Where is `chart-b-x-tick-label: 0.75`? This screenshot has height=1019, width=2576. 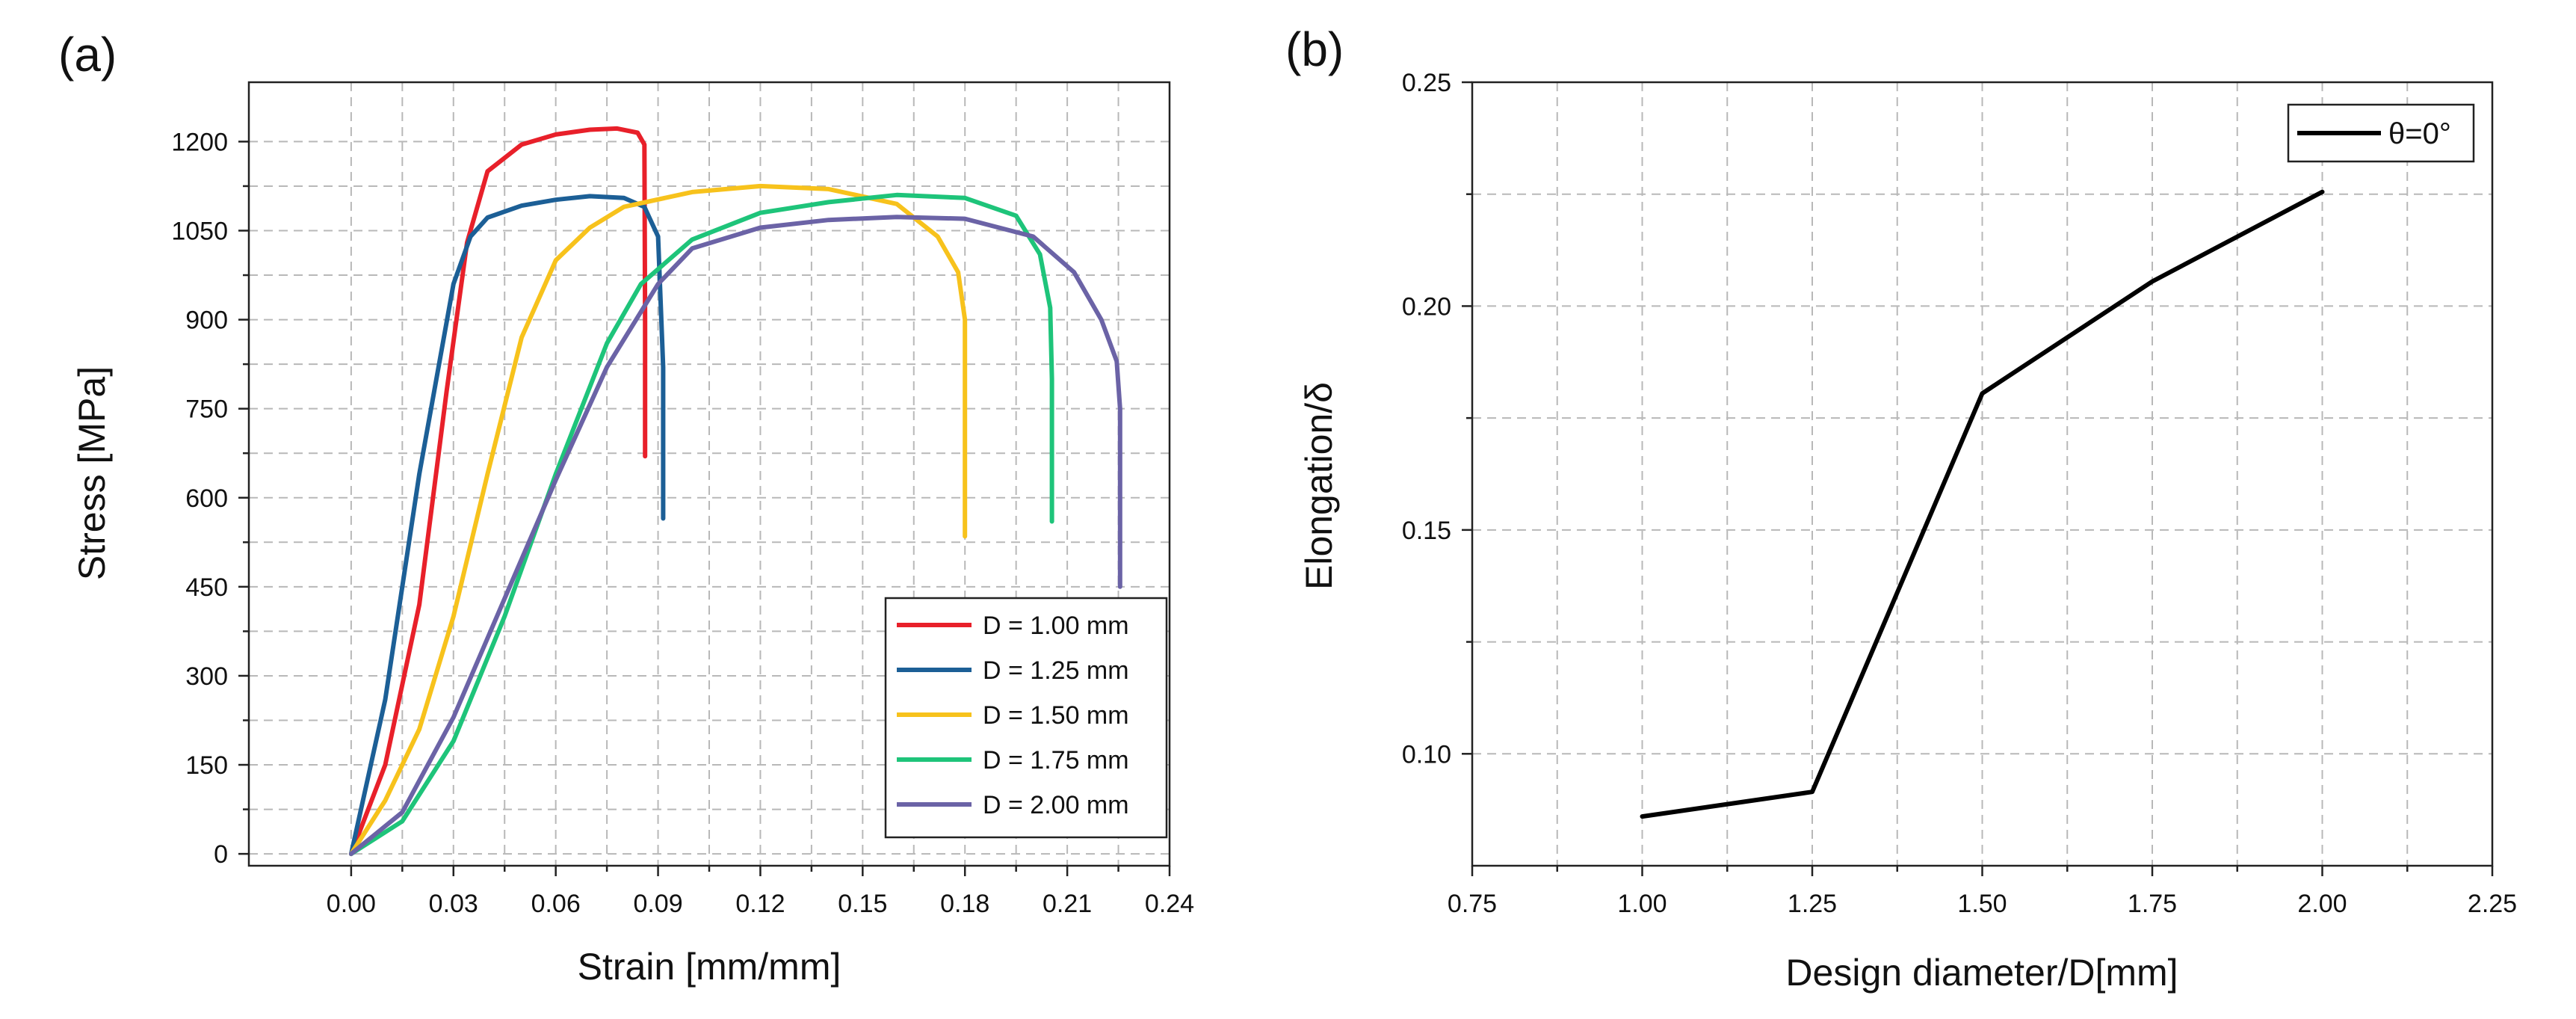 chart-b-x-tick-label: 0.75 is located at coordinates (1472, 904).